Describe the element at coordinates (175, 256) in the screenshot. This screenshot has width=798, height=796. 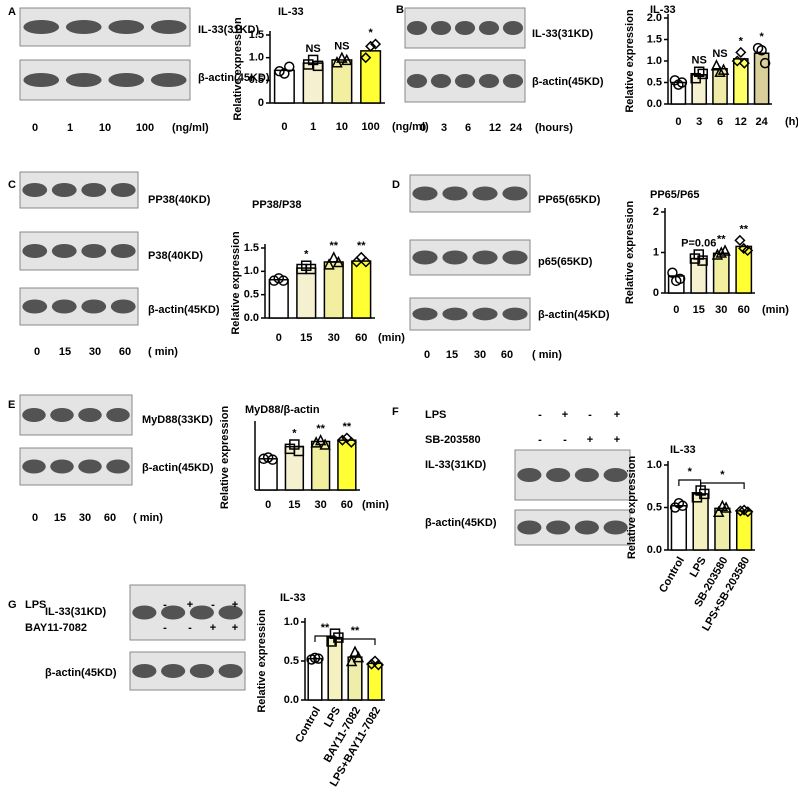
I see `blot-label: P38(40KD)` at that location.